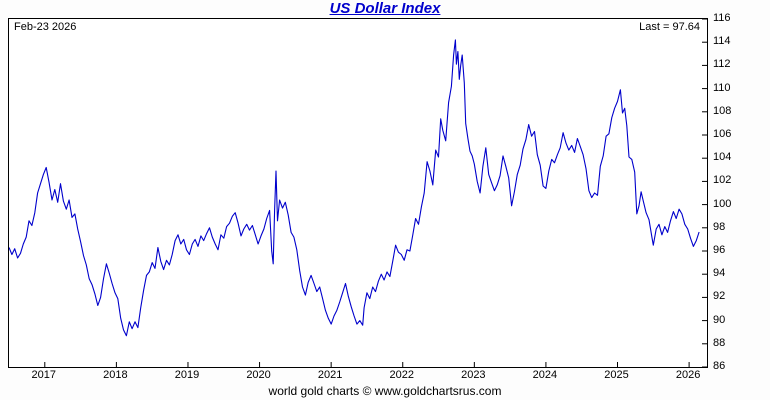 This screenshot has height=400, width=770. What do you see at coordinates (401, 375) in the screenshot?
I see `x-axis-tick-label: 2022` at bounding box center [401, 375].